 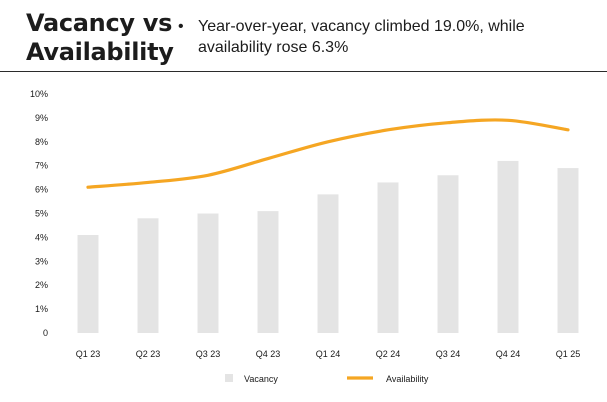 What do you see at coordinates (148, 354) in the screenshot?
I see `x-tick-label: Q2 23` at bounding box center [148, 354].